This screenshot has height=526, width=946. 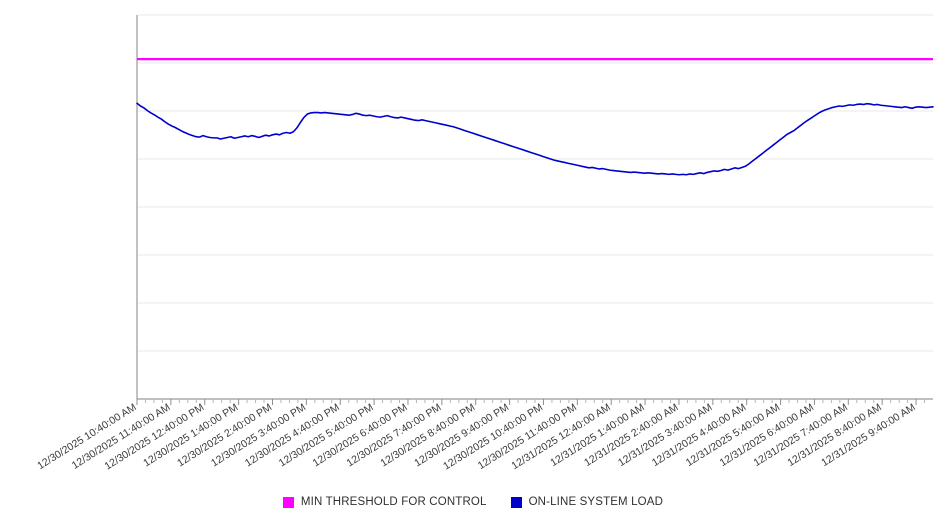 What do you see at coordinates (516, 502) in the screenshot?
I see `legend-swatch-on-line-system-load` at bounding box center [516, 502].